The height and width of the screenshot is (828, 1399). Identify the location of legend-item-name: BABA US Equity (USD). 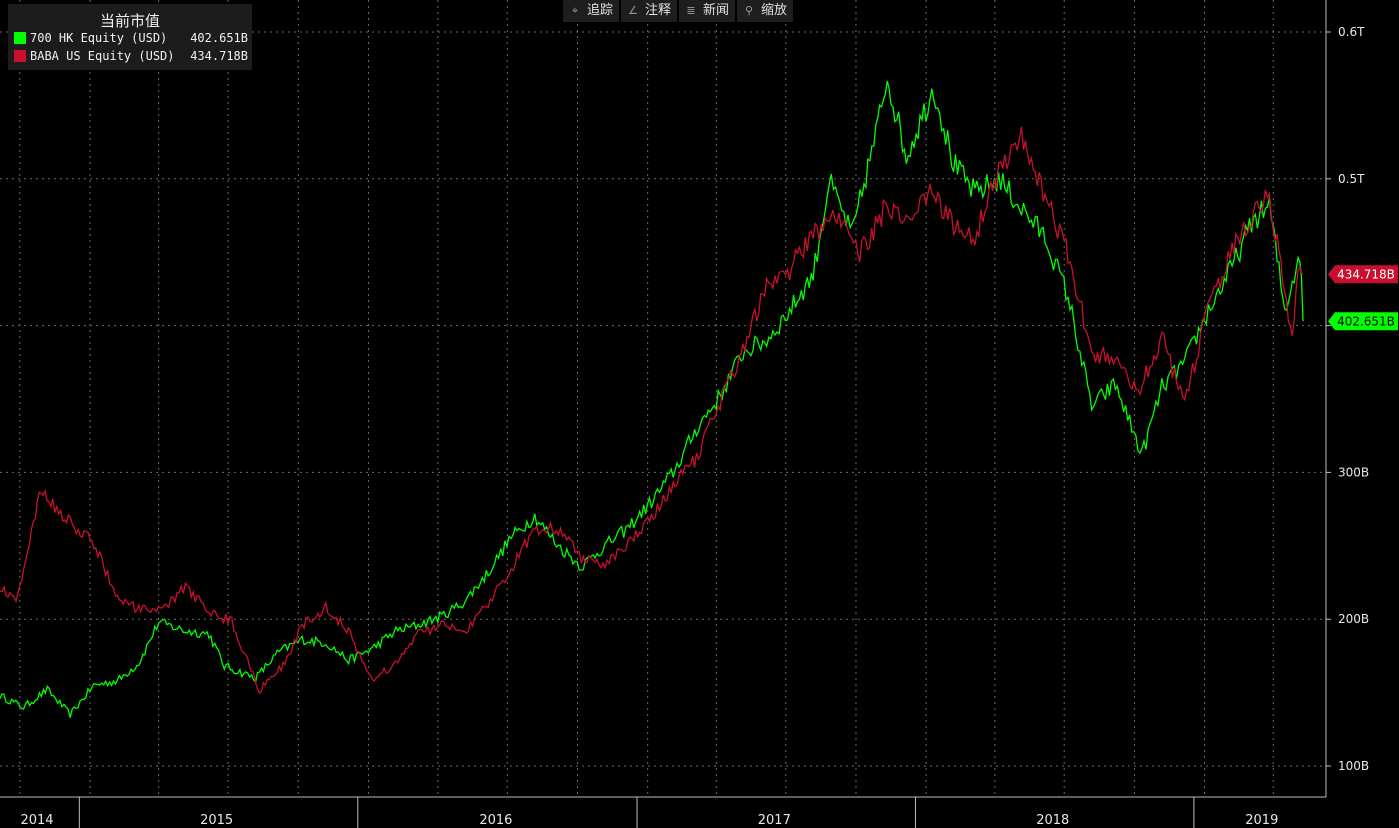
(102, 56).